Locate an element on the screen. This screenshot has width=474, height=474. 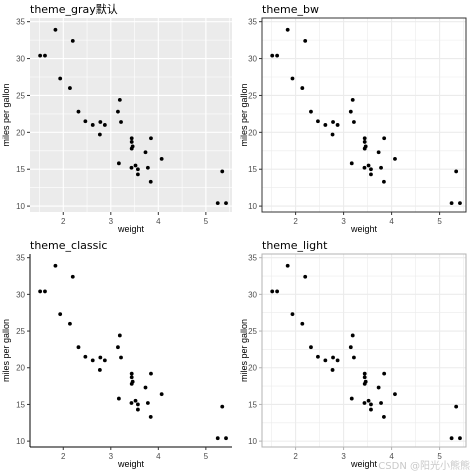
y-tick-label: 20 is located at coordinates (20, 132).